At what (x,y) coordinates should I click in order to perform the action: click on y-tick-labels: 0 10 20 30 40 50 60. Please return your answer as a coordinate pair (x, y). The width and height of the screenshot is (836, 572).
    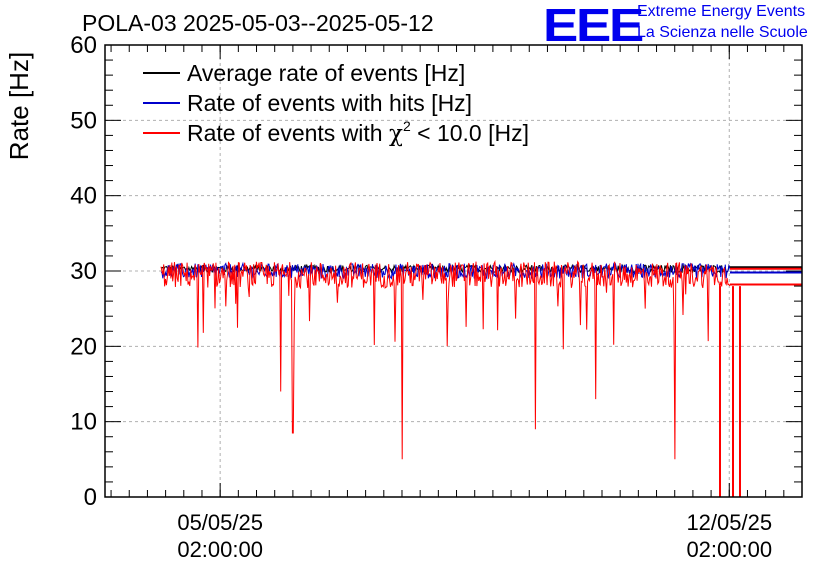
    Looking at the image, I should click on (83, 271).